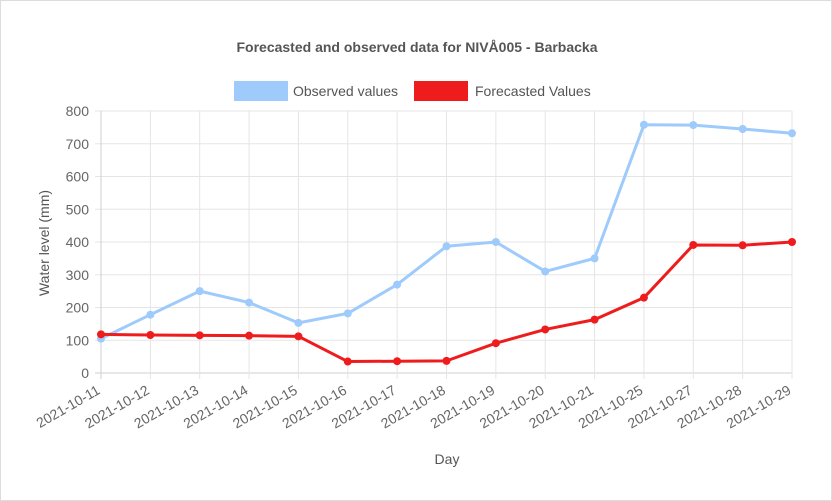 The width and height of the screenshot is (832, 501). I want to click on y-tick-label: 400, so click(78, 242).